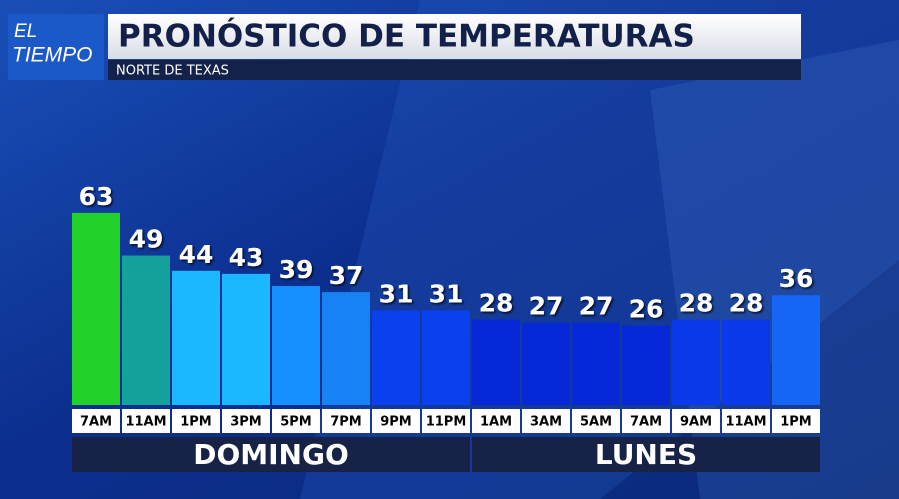 This screenshot has height=499, width=899. Describe the element at coordinates (406, 36) in the screenshot. I see `chart-title: PRONÓSTICO DE TEMPERATURAS` at that location.